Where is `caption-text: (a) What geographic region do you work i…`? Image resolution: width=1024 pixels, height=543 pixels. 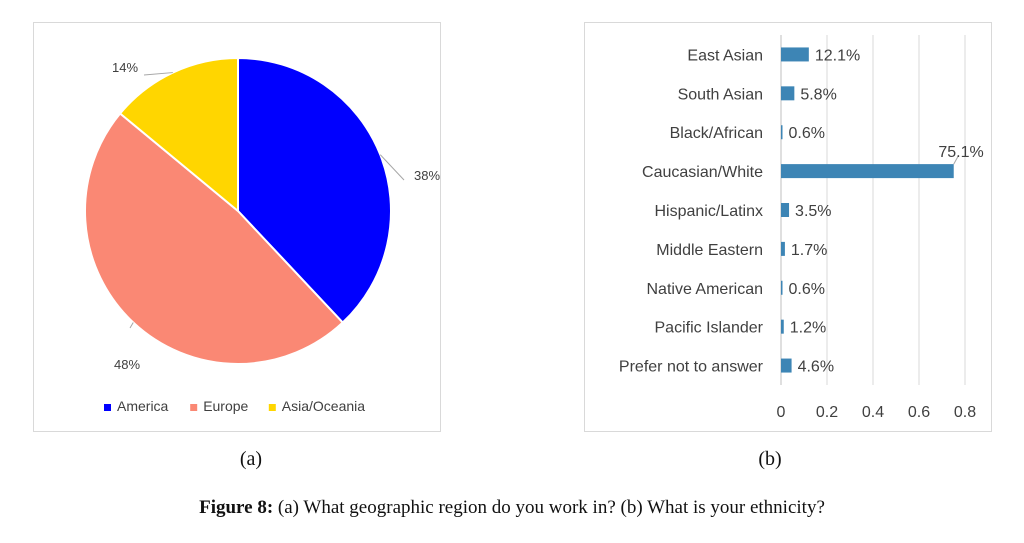 caption-text: (a) What geographic region do you work i… is located at coordinates (551, 507).